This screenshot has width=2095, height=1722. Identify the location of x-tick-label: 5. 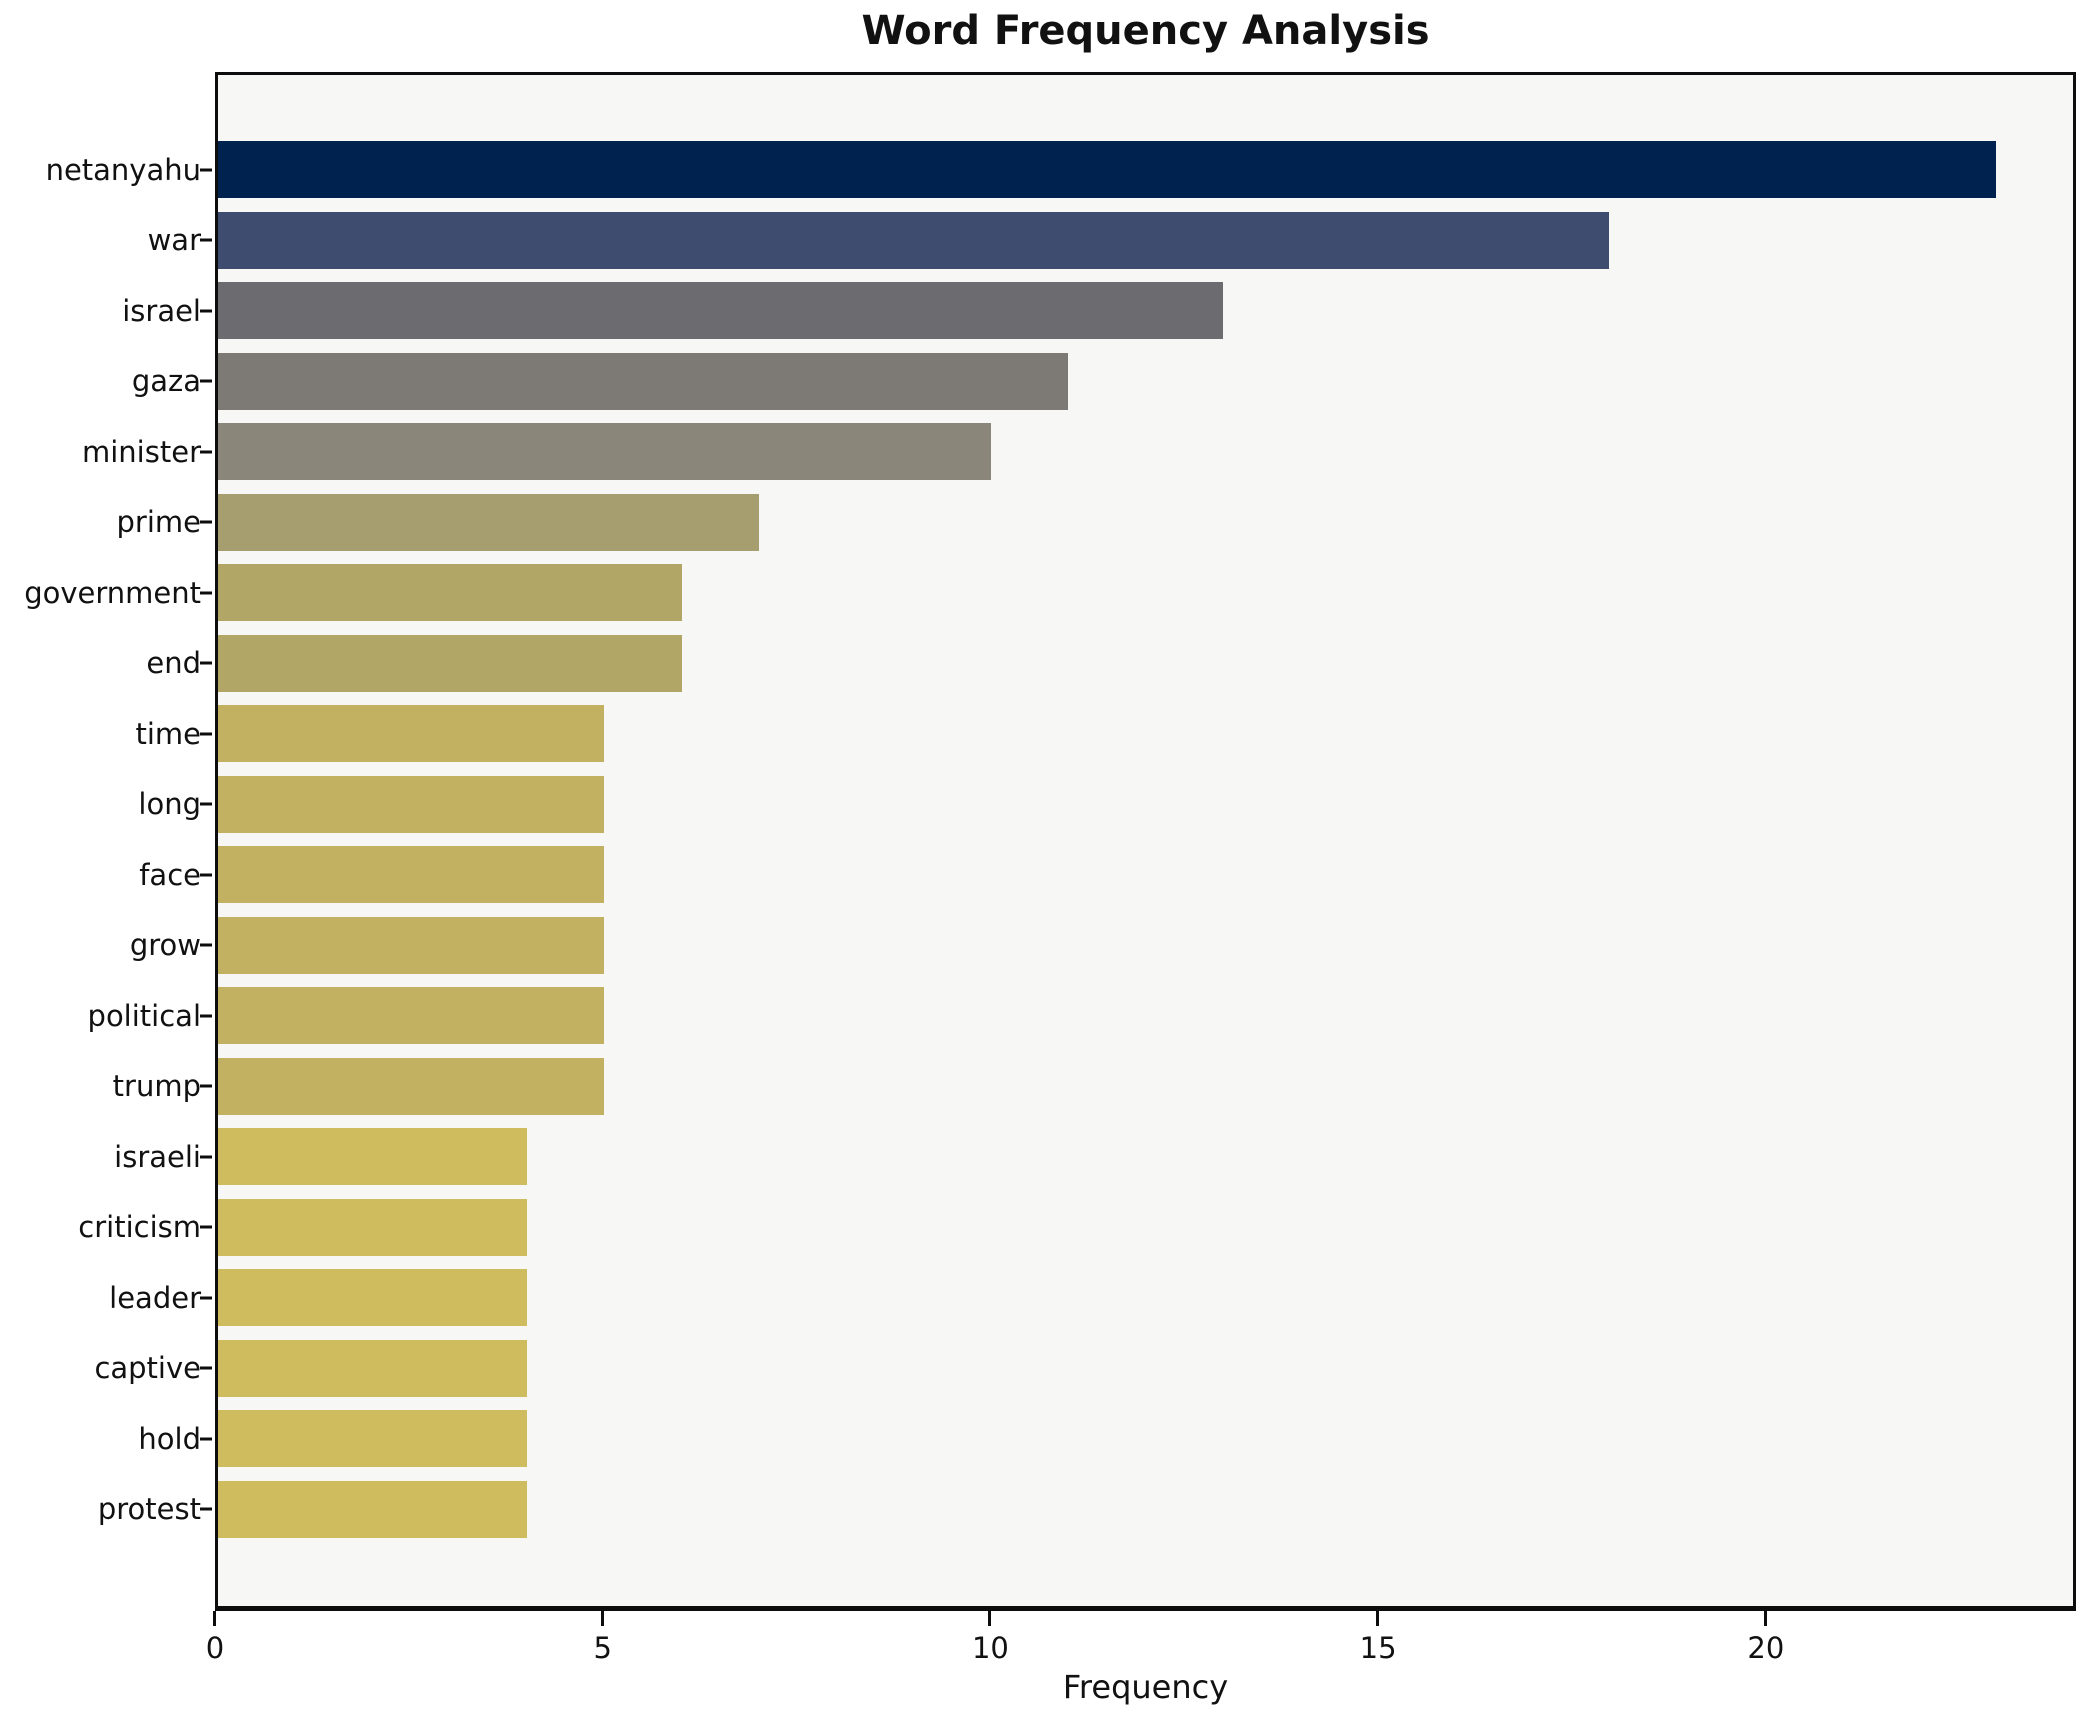
(602, 1648).